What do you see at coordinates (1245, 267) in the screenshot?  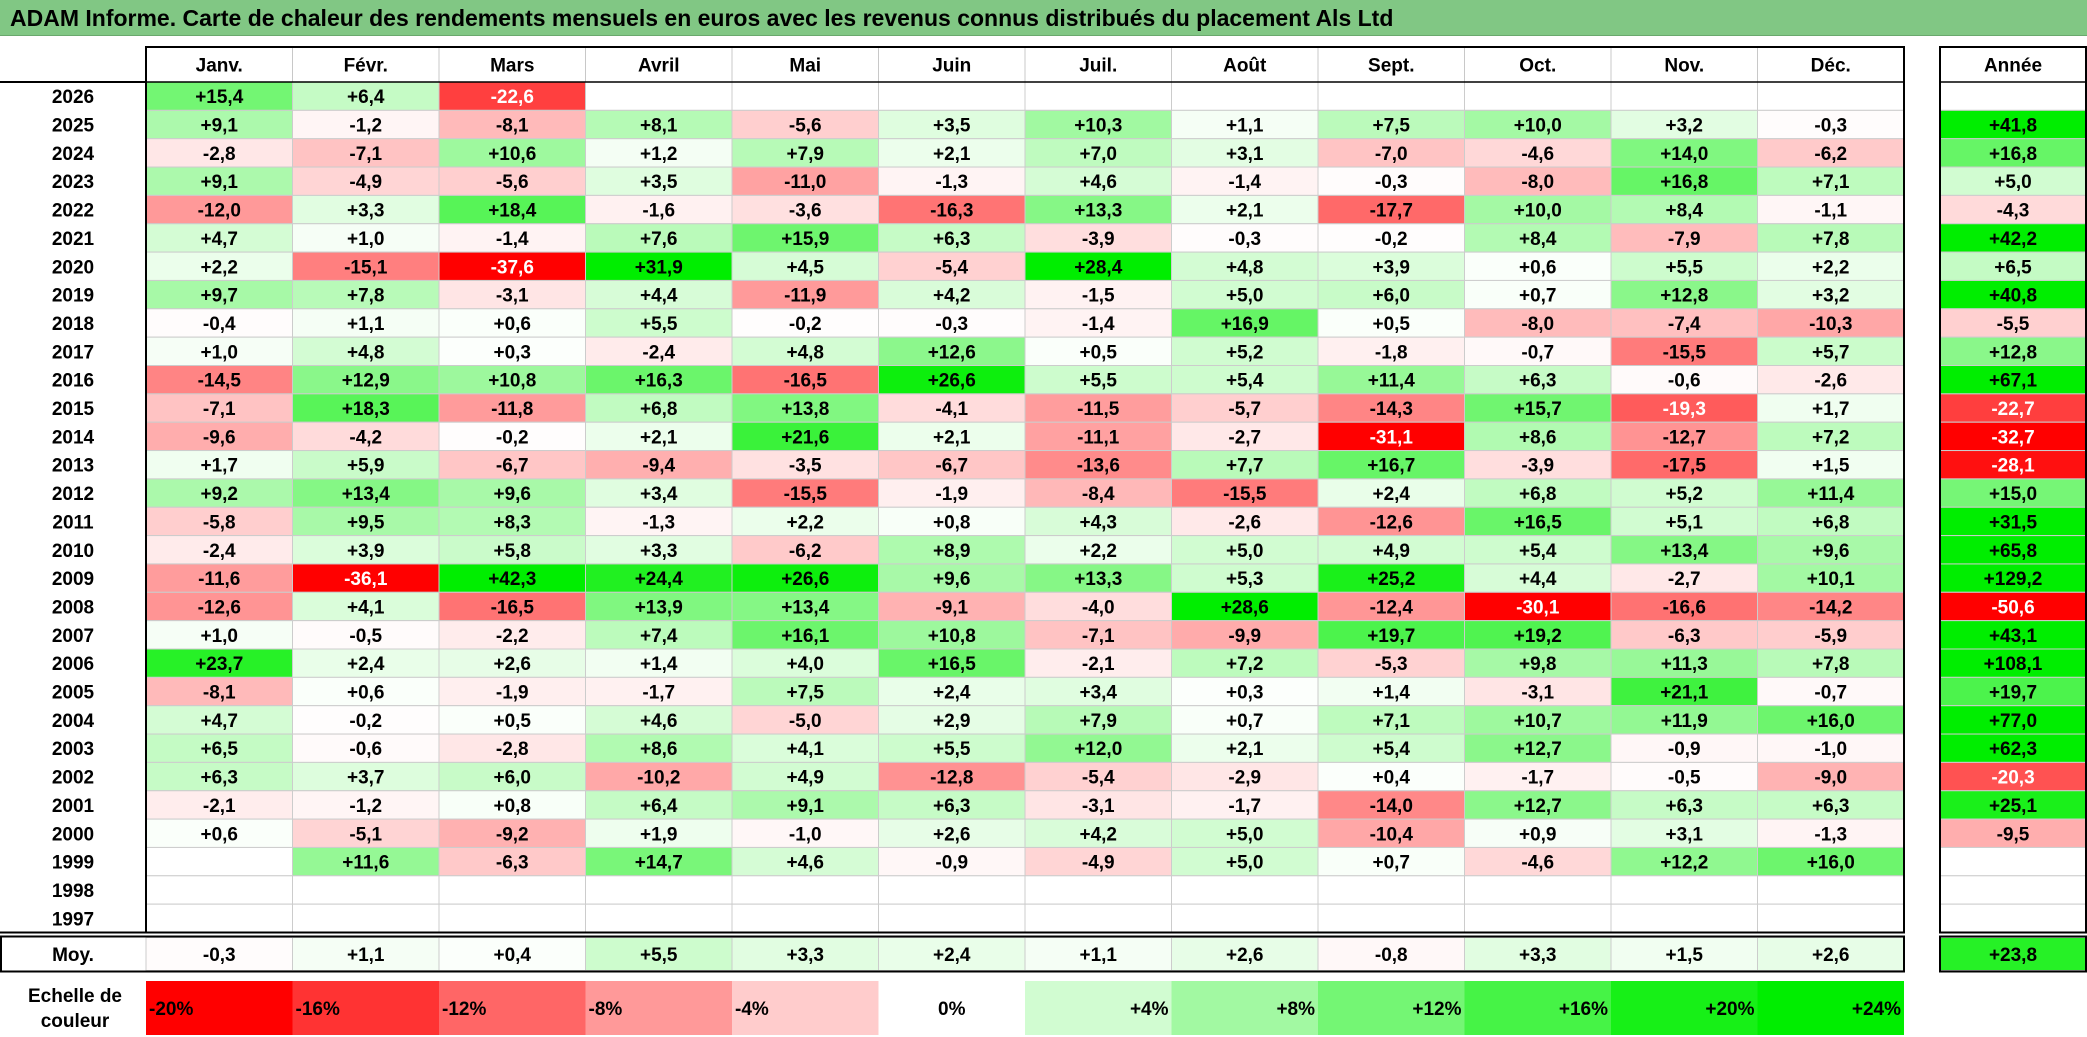 I see `heatmap-cell-value: +4,8` at bounding box center [1245, 267].